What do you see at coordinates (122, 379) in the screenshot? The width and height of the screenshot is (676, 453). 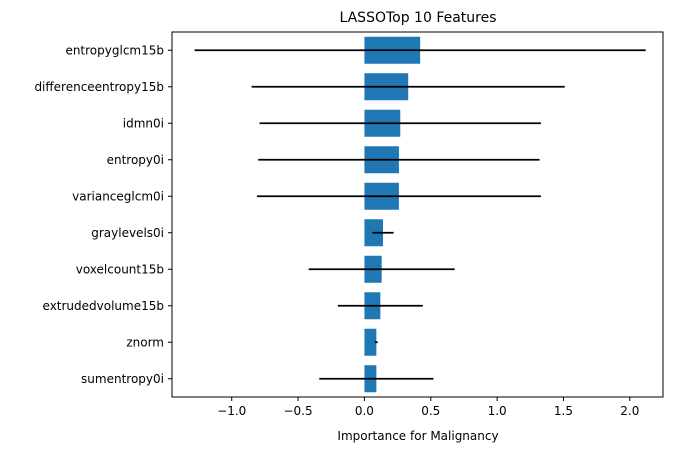 I see `y-tick-label: sumentropy0i` at bounding box center [122, 379].